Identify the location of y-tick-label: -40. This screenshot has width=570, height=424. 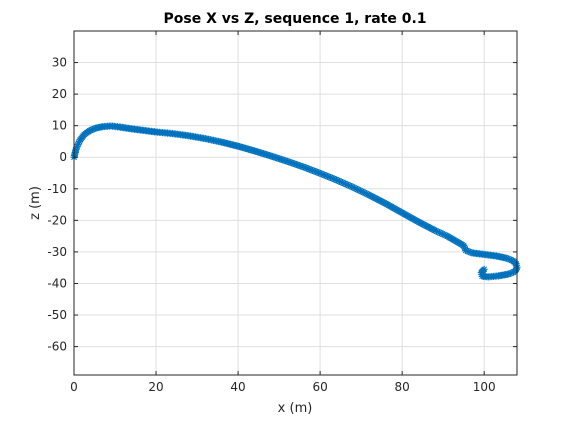
(57, 283).